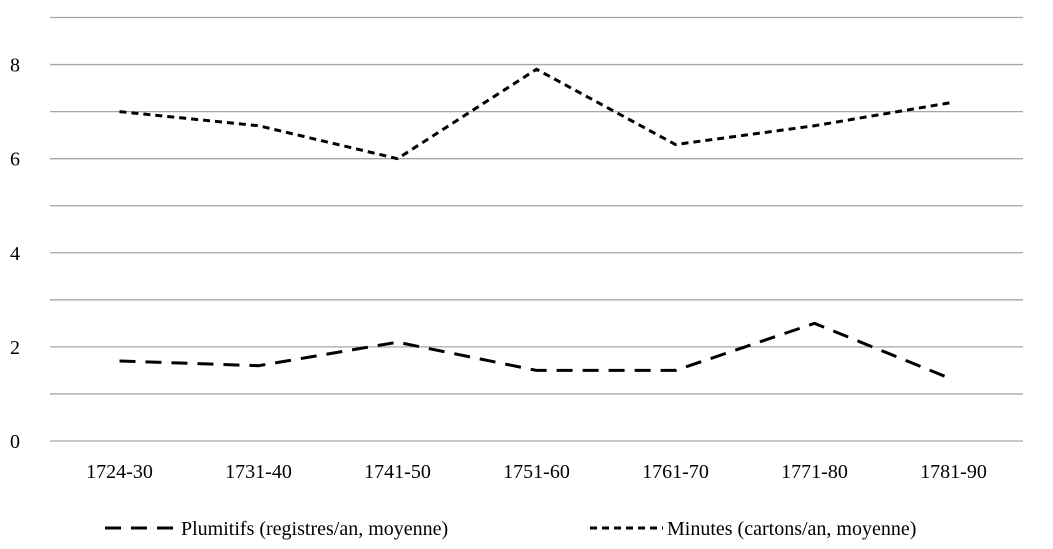  What do you see at coordinates (791, 529) in the screenshot?
I see `legend-label: Minutes (cartons/an, moyenne)` at bounding box center [791, 529].